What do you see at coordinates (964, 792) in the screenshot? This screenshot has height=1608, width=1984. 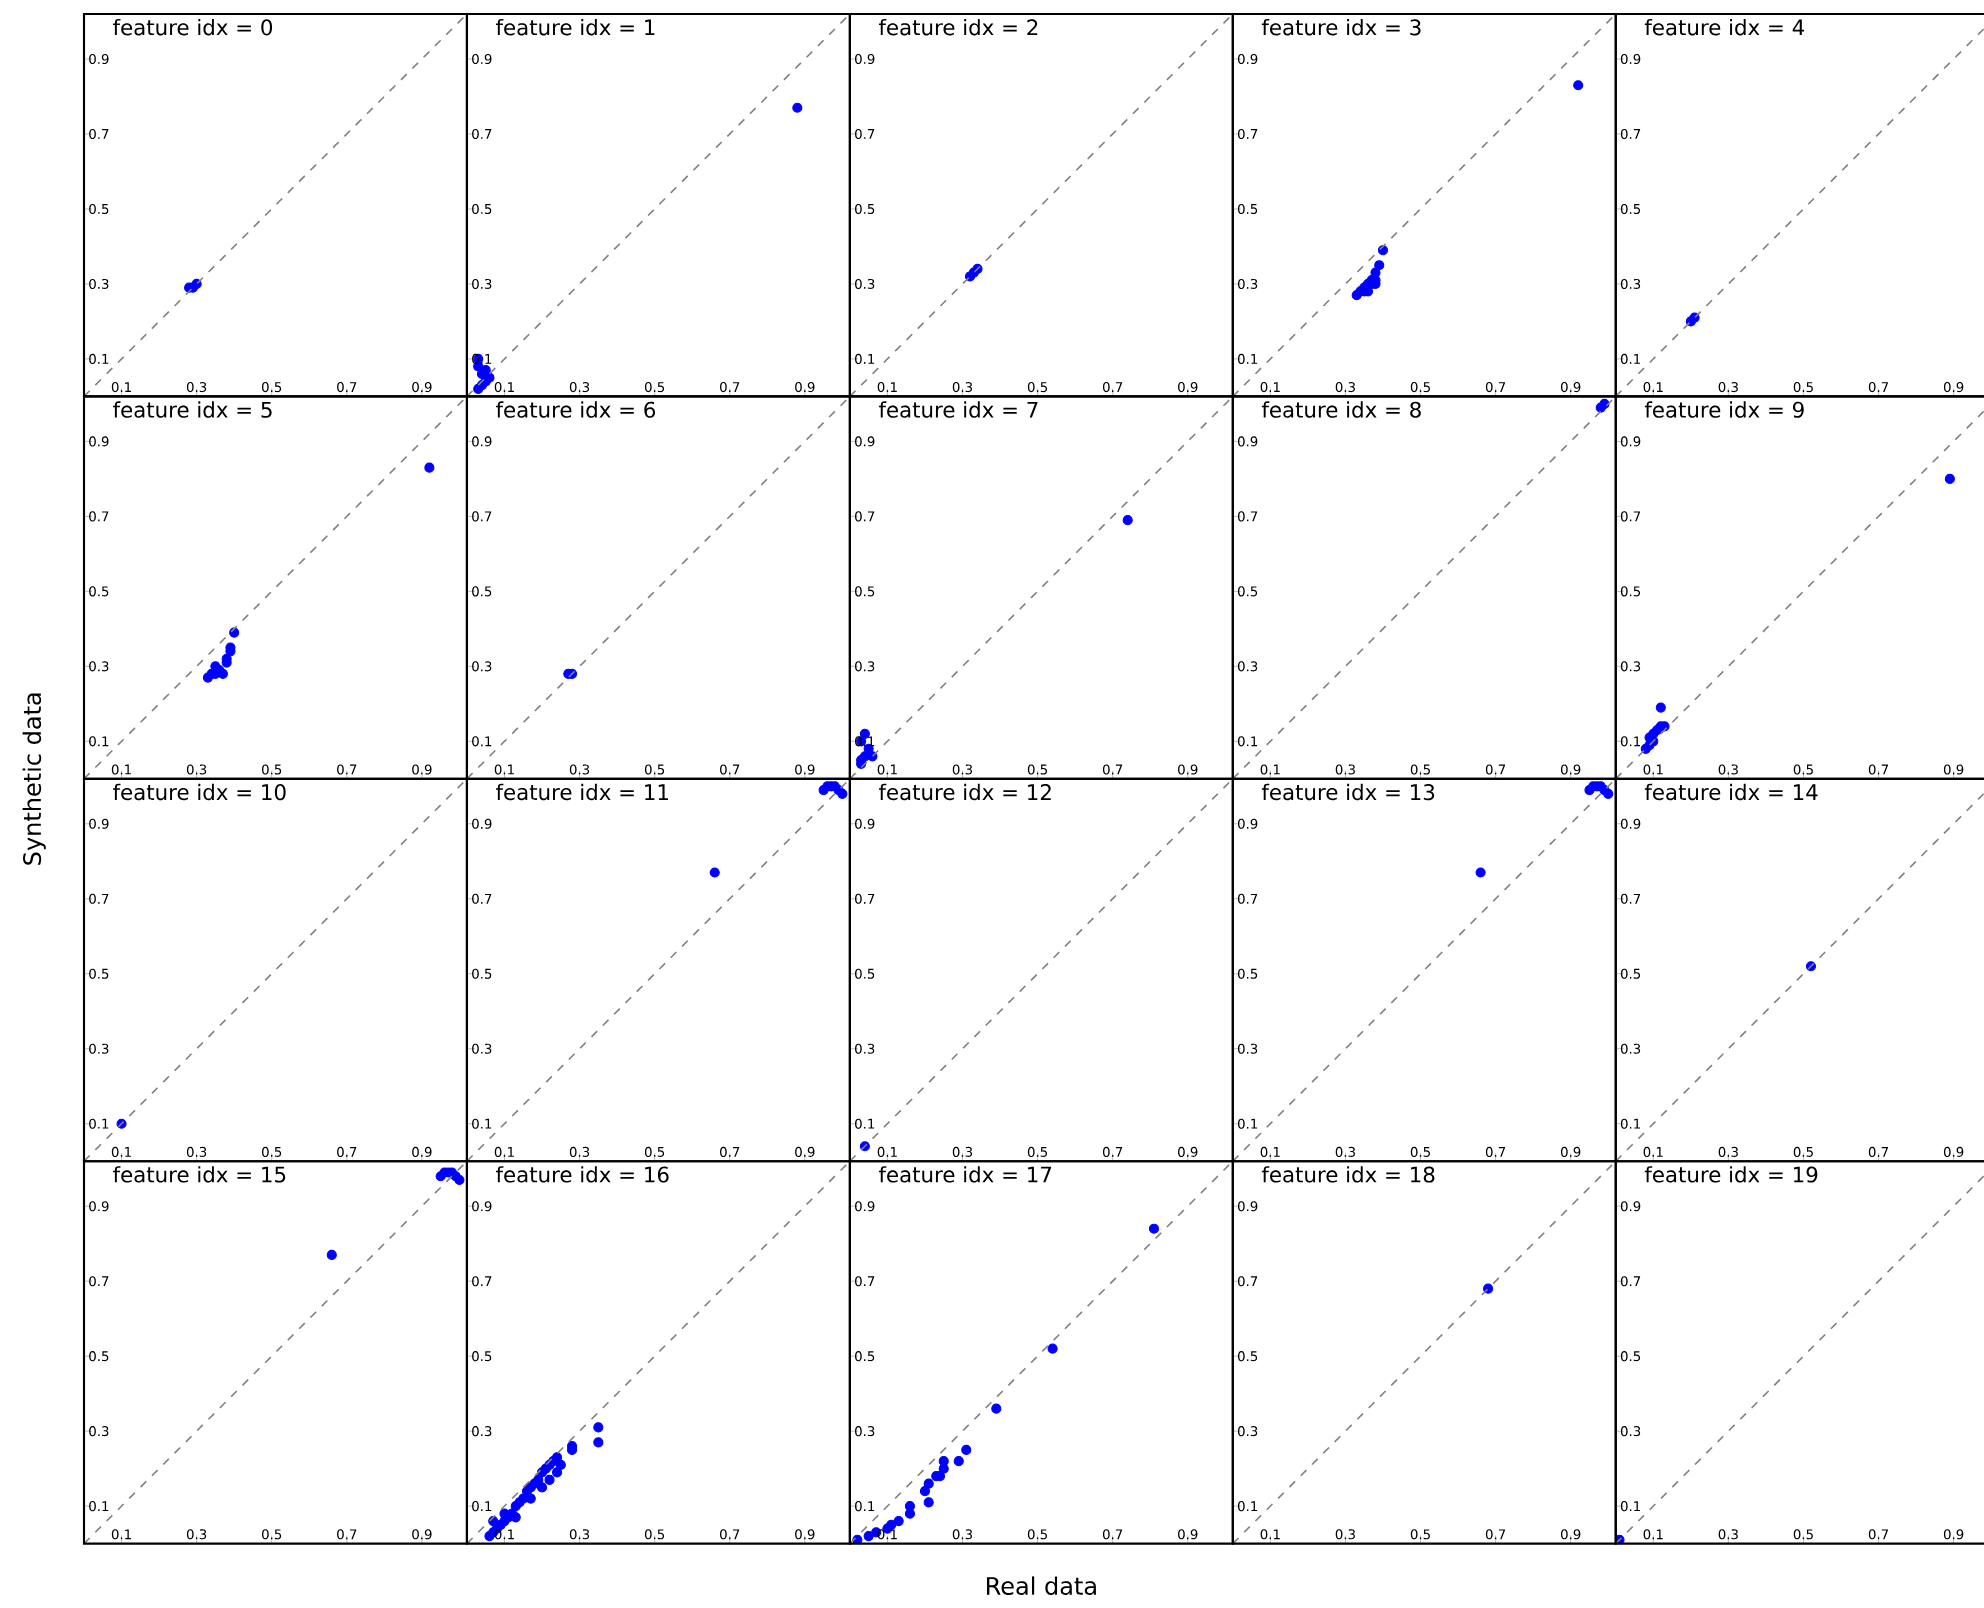 I see `chart-title: feature idx = 12` at bounding box center [964, 792].